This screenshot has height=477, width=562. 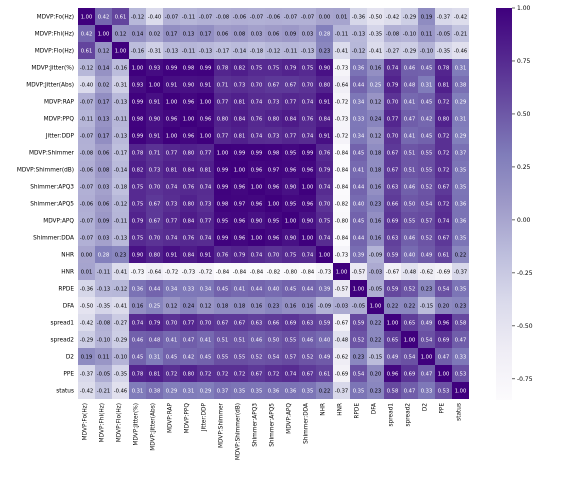 I want to click on cell-value-label: -0.40, so click(x=154, y=18).